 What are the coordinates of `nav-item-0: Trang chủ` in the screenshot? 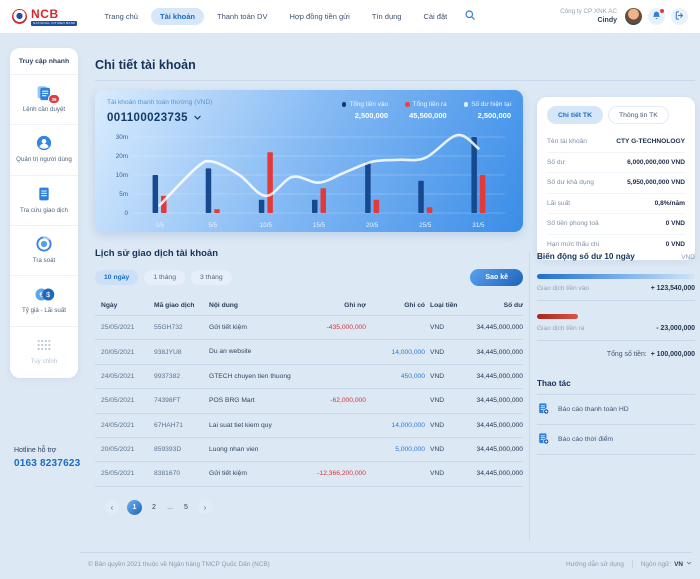 It's located at (121, 16).